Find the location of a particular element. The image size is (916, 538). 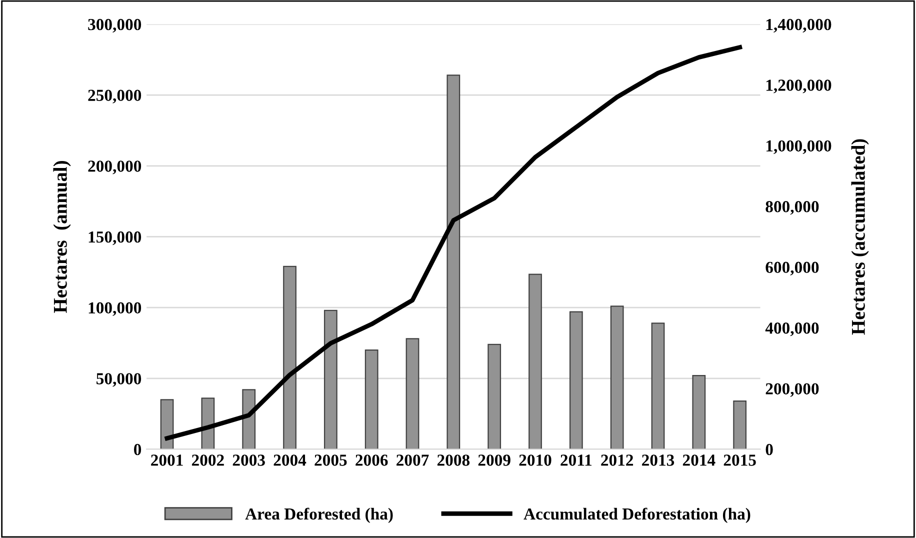

x-tick-label: 2005 is located at coordinates (330, 460).